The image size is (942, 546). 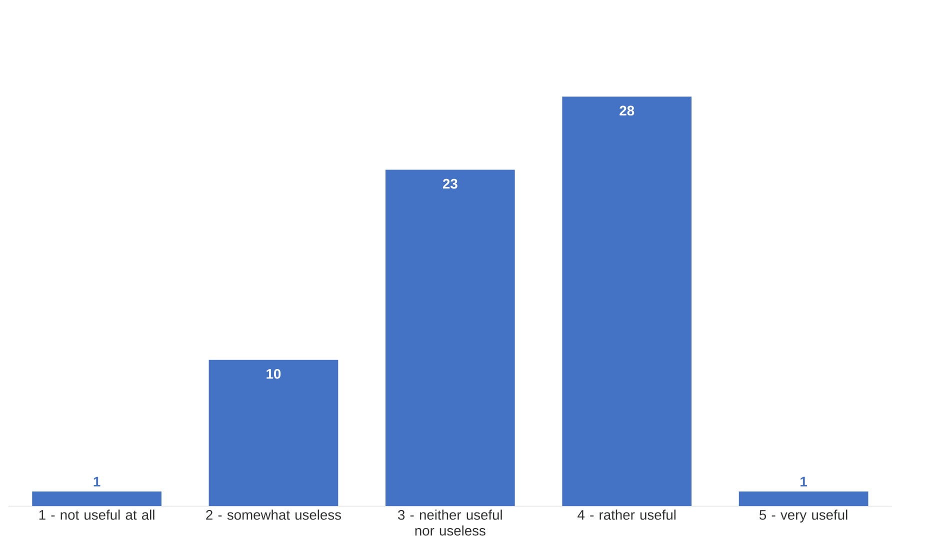 I want to click on data-label: 28, so click(x=627, y=111).